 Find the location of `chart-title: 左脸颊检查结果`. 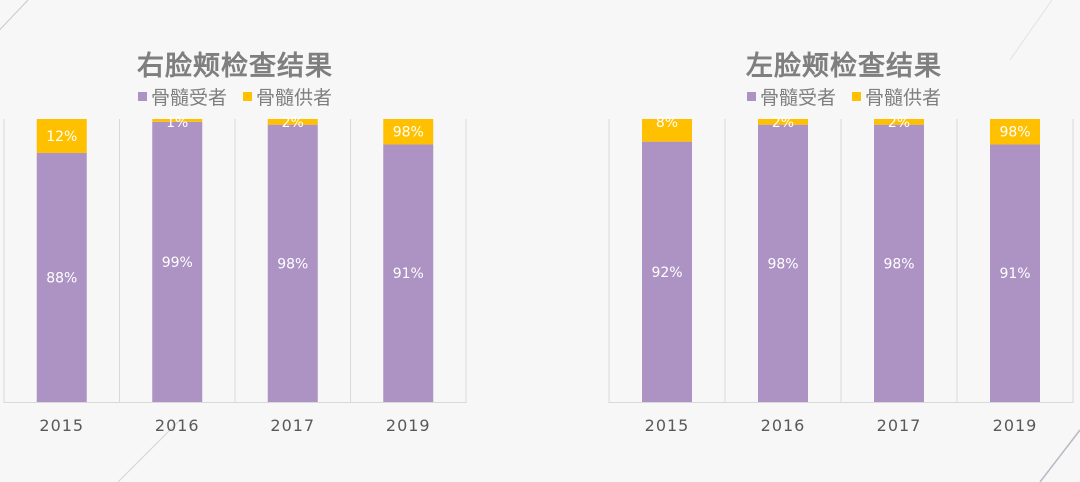

chart-title: 左脸颊检查结果 is located at coordinates (844, 66).